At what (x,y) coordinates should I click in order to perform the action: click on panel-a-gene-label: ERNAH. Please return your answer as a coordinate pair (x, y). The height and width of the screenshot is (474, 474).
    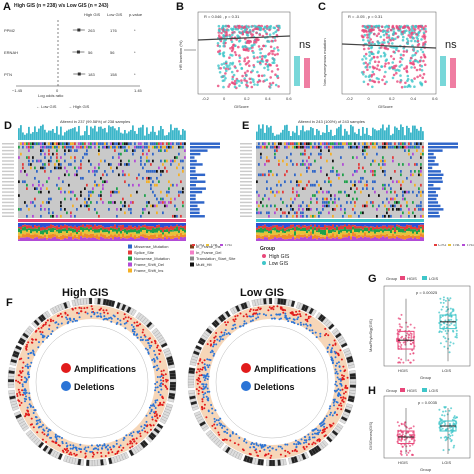
    Looking at the image, I should click on (11, 52).